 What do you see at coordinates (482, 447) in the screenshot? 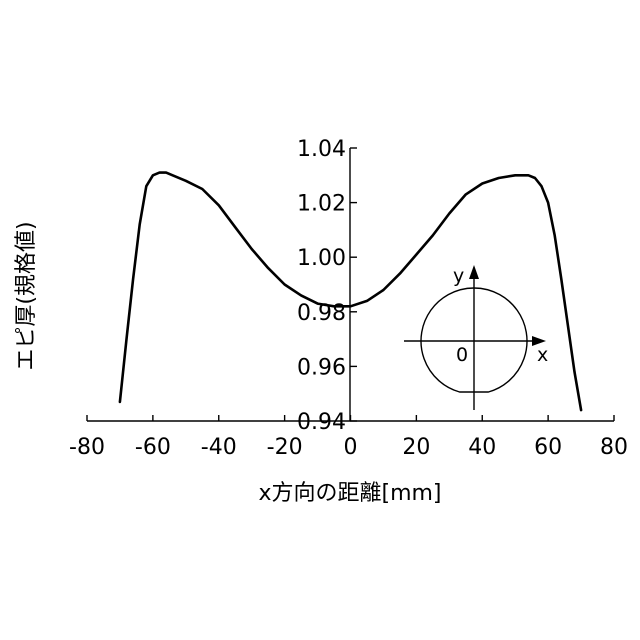
I see `x-tick-label: 40` at bounding box center [482, 447].